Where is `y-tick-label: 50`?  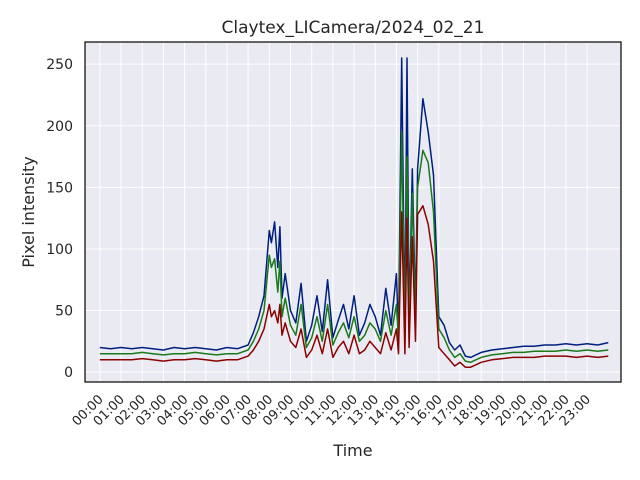
y-tick-label: 50 is located at coordinates (64, 312).